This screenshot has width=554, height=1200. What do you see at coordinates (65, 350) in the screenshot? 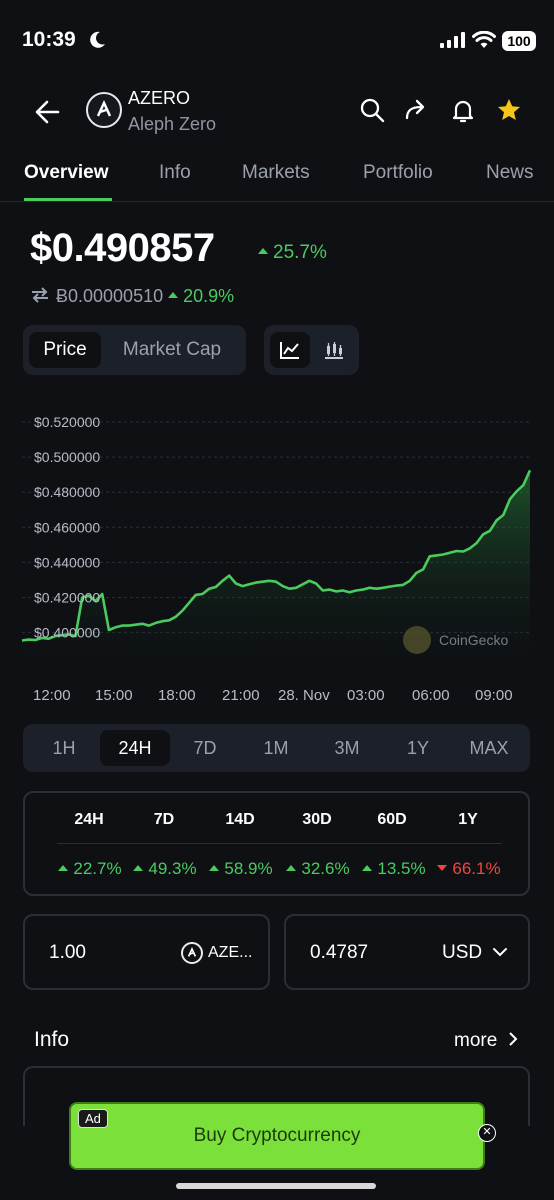
I see `price-toggle-button: Price` at bounding box center [65, 350].